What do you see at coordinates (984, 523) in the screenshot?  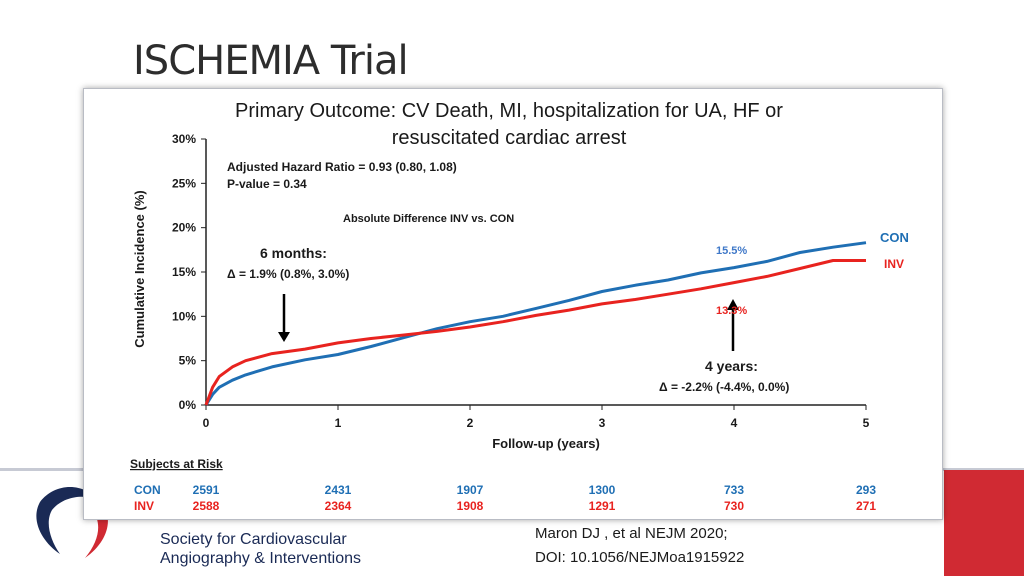 I see `footer-red-band` at bounding box center [984, 523].